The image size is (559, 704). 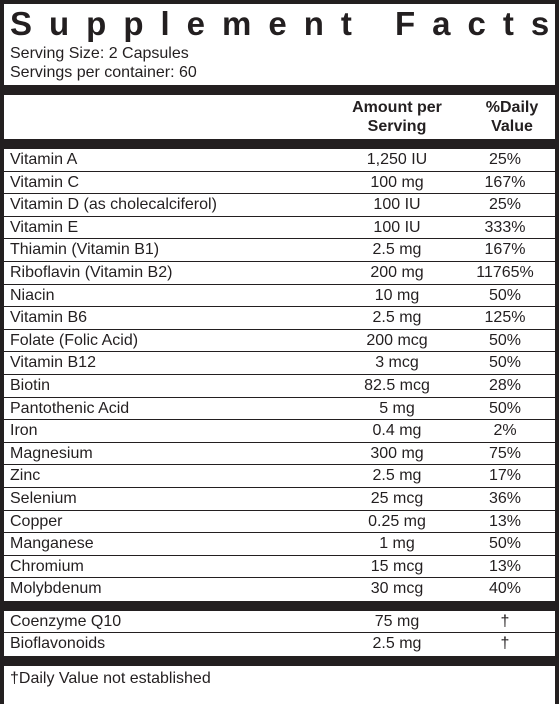 What do you see at coordinates (397, 408) in the screenshot?
I see `nutrient-amount: 5 mg` at bounding box center [397, 408].